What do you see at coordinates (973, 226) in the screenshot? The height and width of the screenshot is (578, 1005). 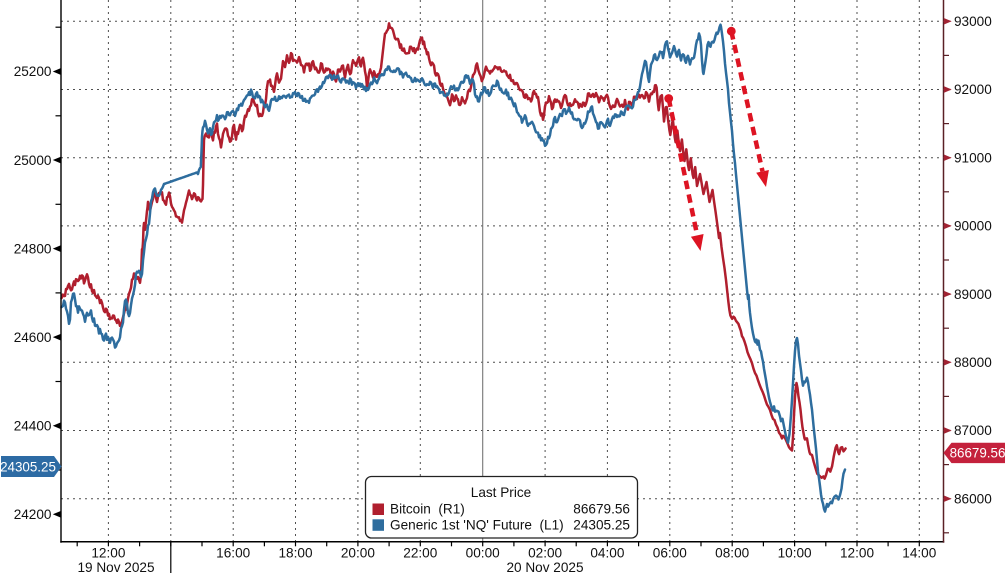 I see `svg-text: 90000` at bounding box center [973, 226].